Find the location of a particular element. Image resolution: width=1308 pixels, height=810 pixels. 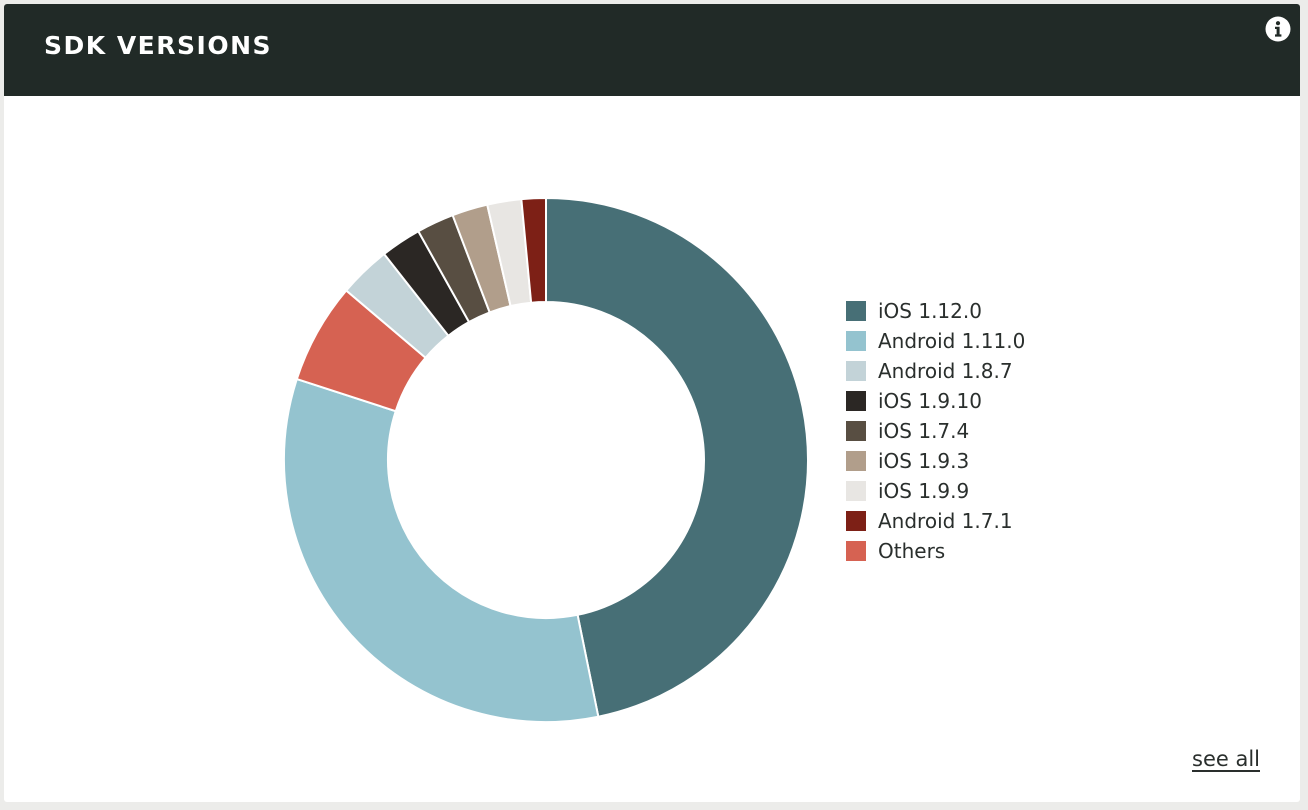

legend-label: Android 1.8.7 is located at coordinates (945, 371).